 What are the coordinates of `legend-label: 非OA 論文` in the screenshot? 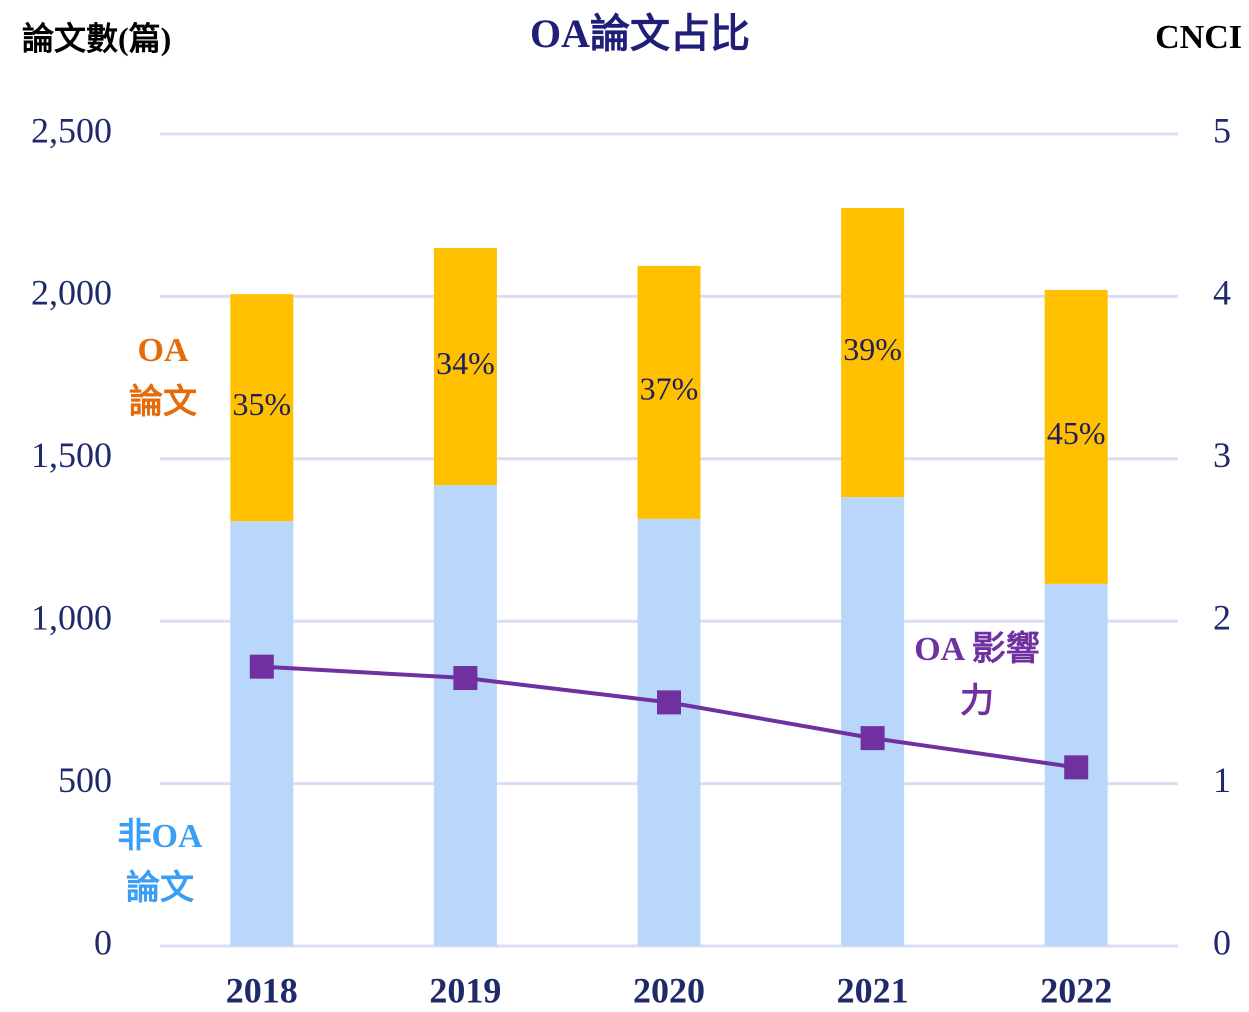 It's located at (160, 862).